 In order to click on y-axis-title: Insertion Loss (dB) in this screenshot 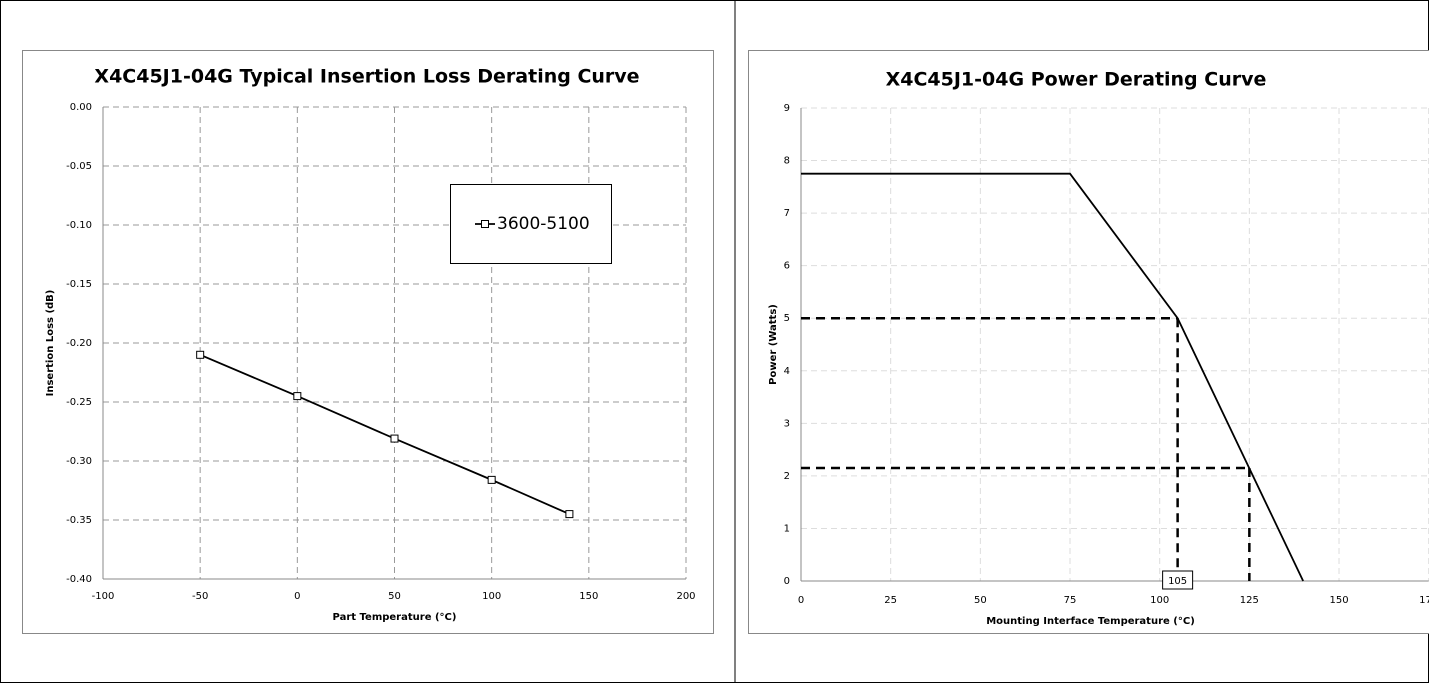, I will do `click(50, 343)`.